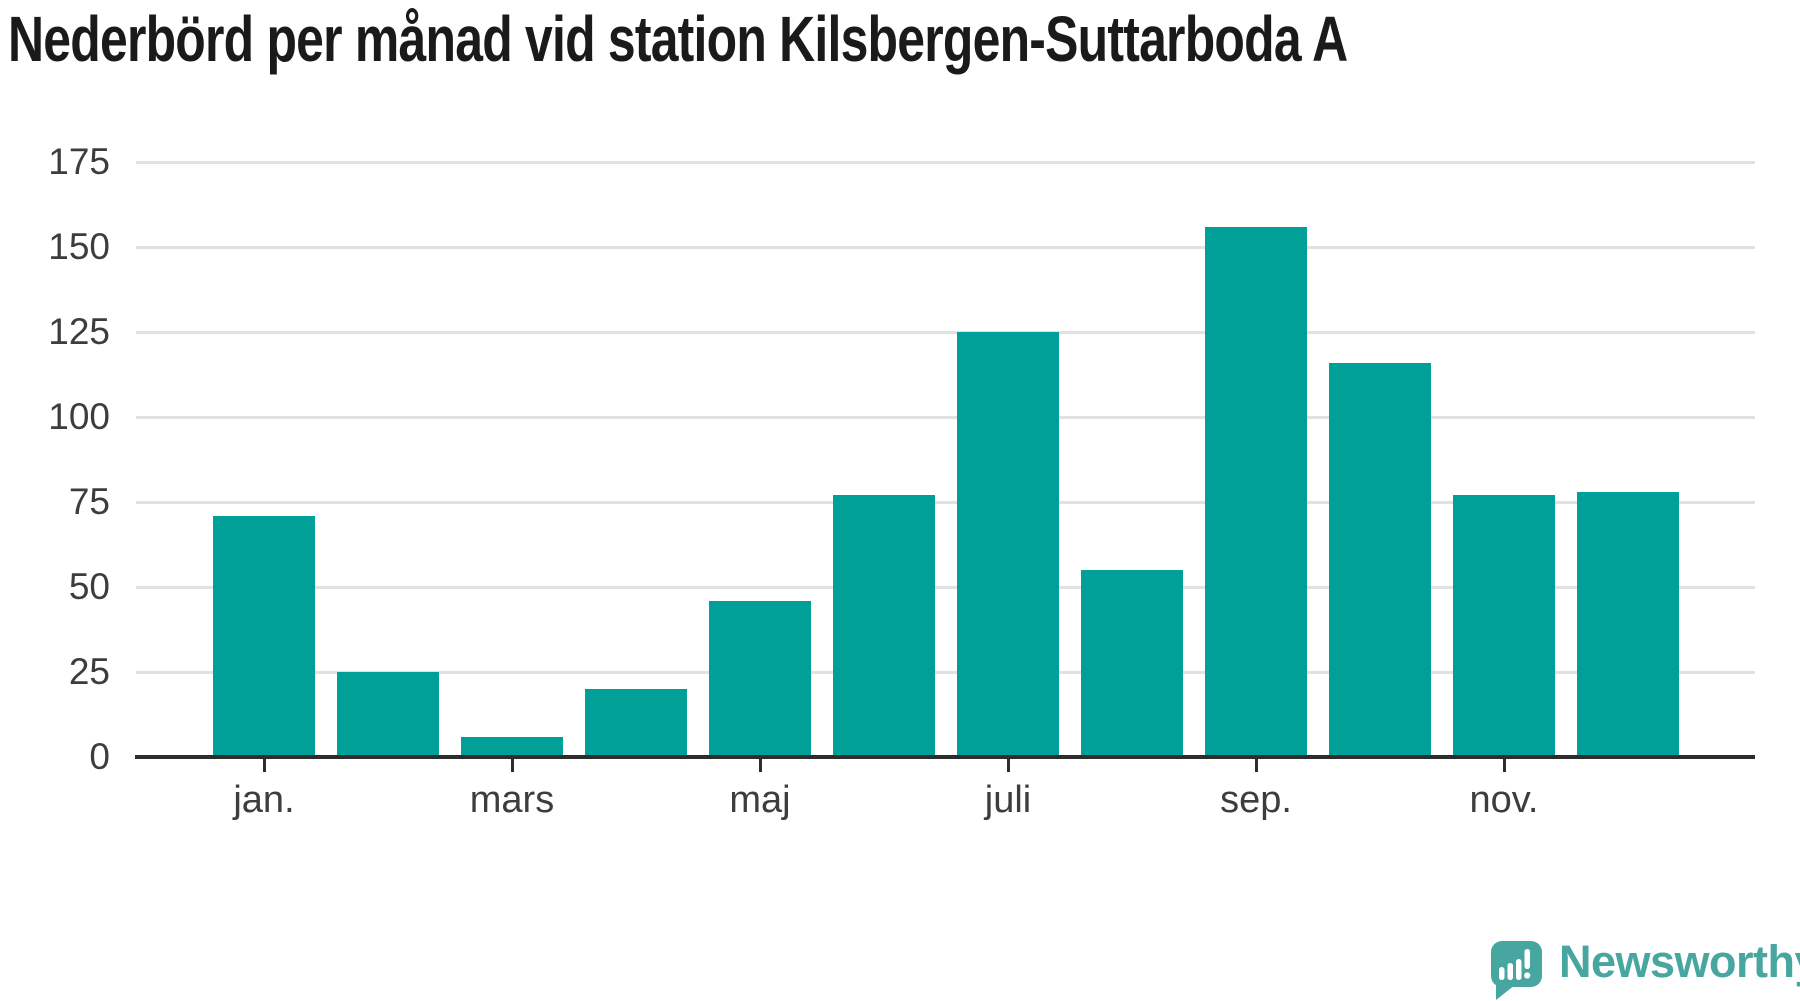  I want to click on newsworthy-logo: Newsworthy, so click(1645, 968).